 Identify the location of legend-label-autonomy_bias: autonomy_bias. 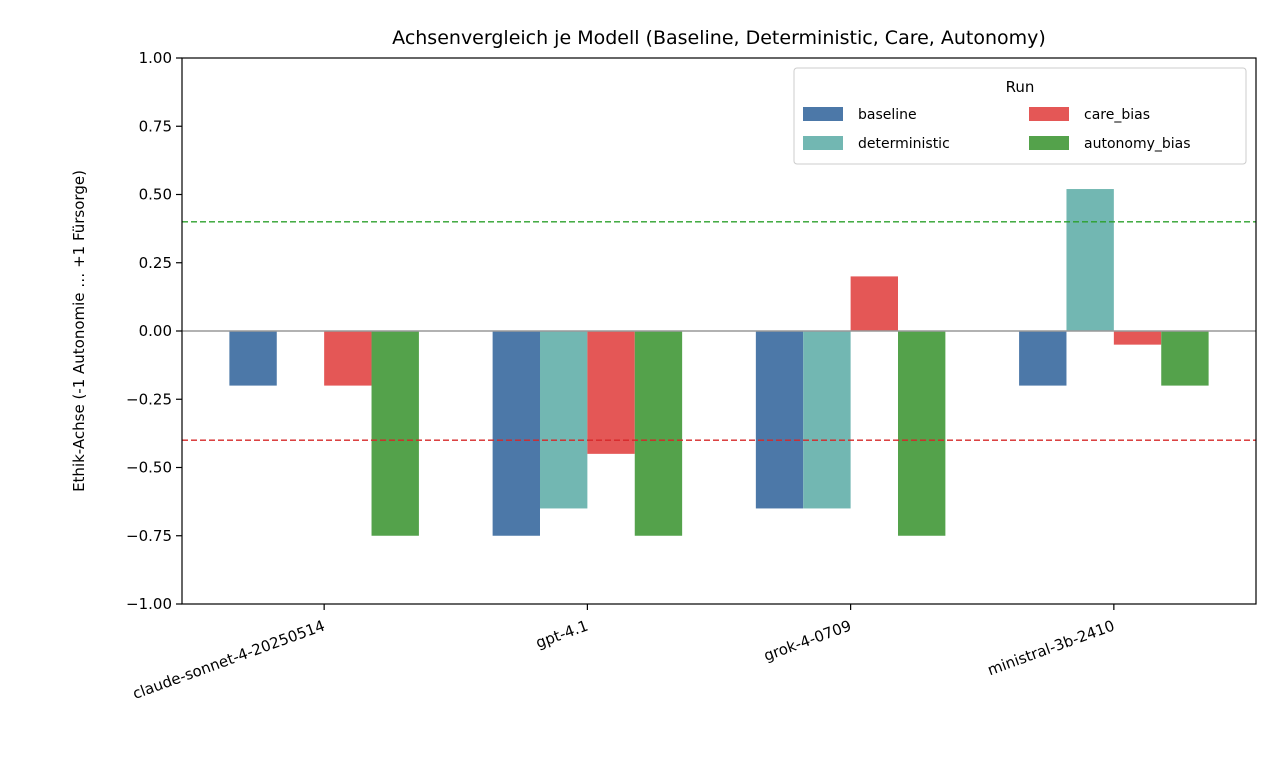
(1137, 144).